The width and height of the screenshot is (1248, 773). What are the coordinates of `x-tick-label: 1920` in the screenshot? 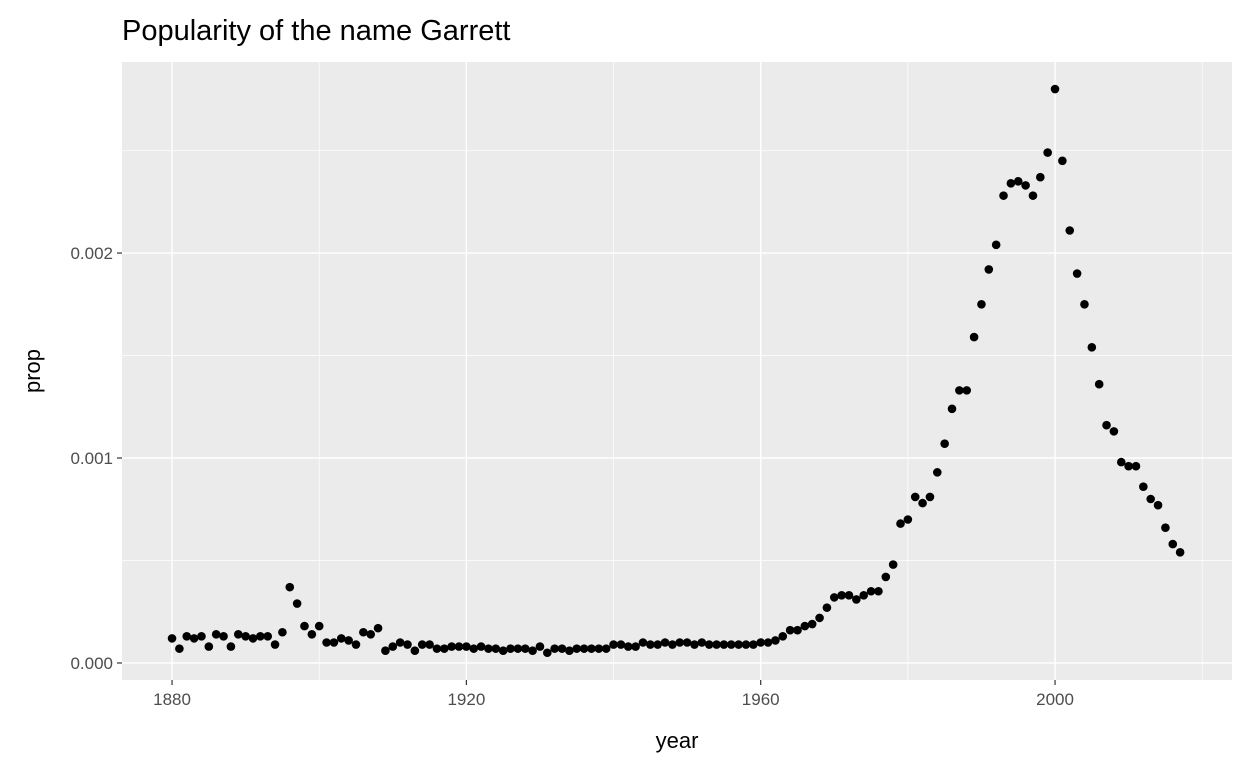 It's located at (466, 699).